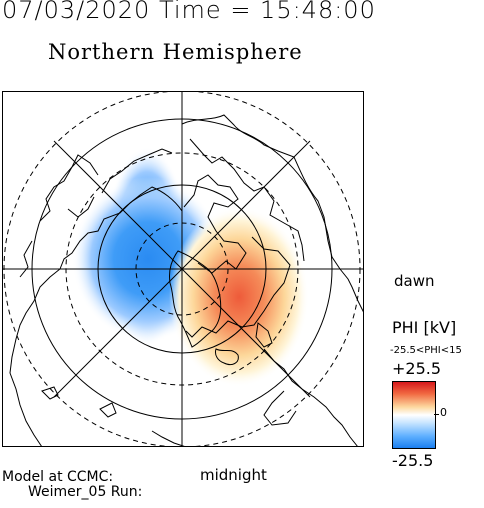  I want to click on colorbar-zero-tick, so click(436, 414).